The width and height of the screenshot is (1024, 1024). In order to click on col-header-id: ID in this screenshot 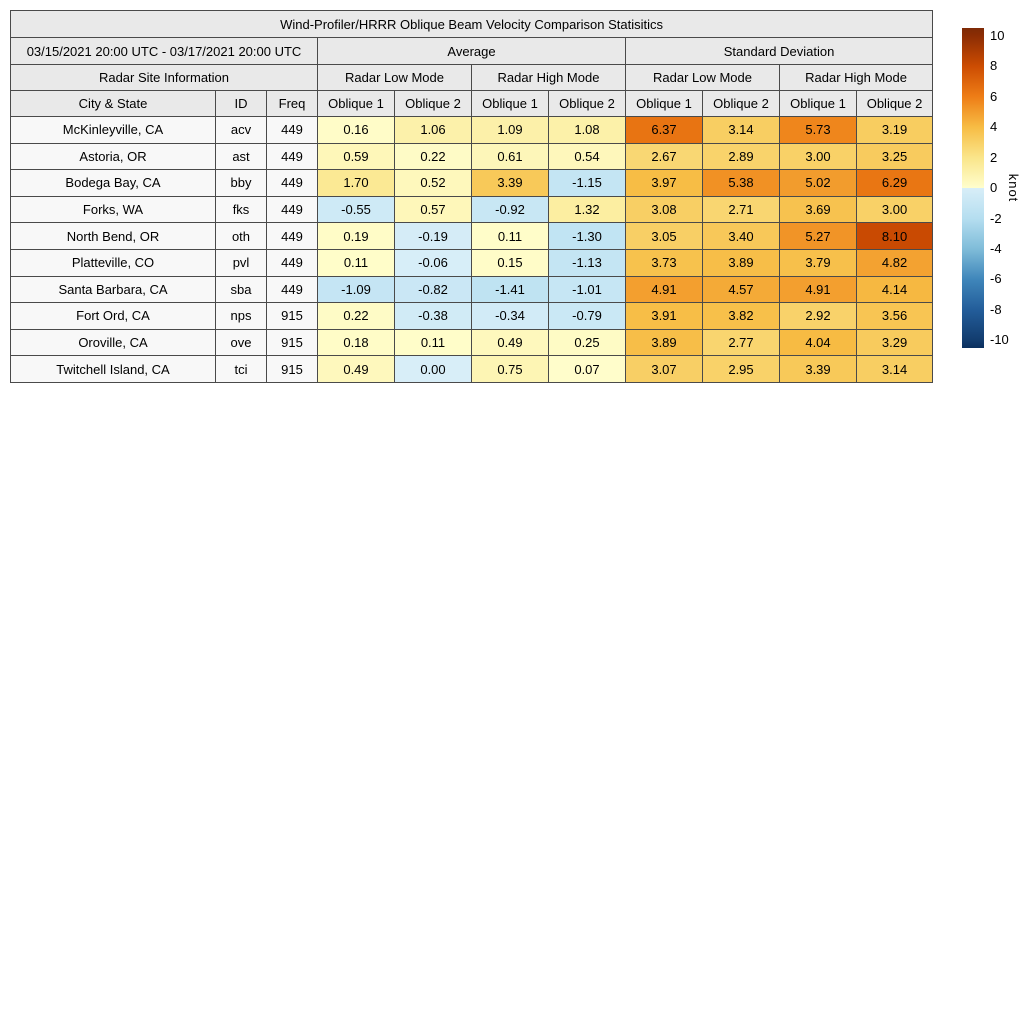, I will do `click(241, 103)`.